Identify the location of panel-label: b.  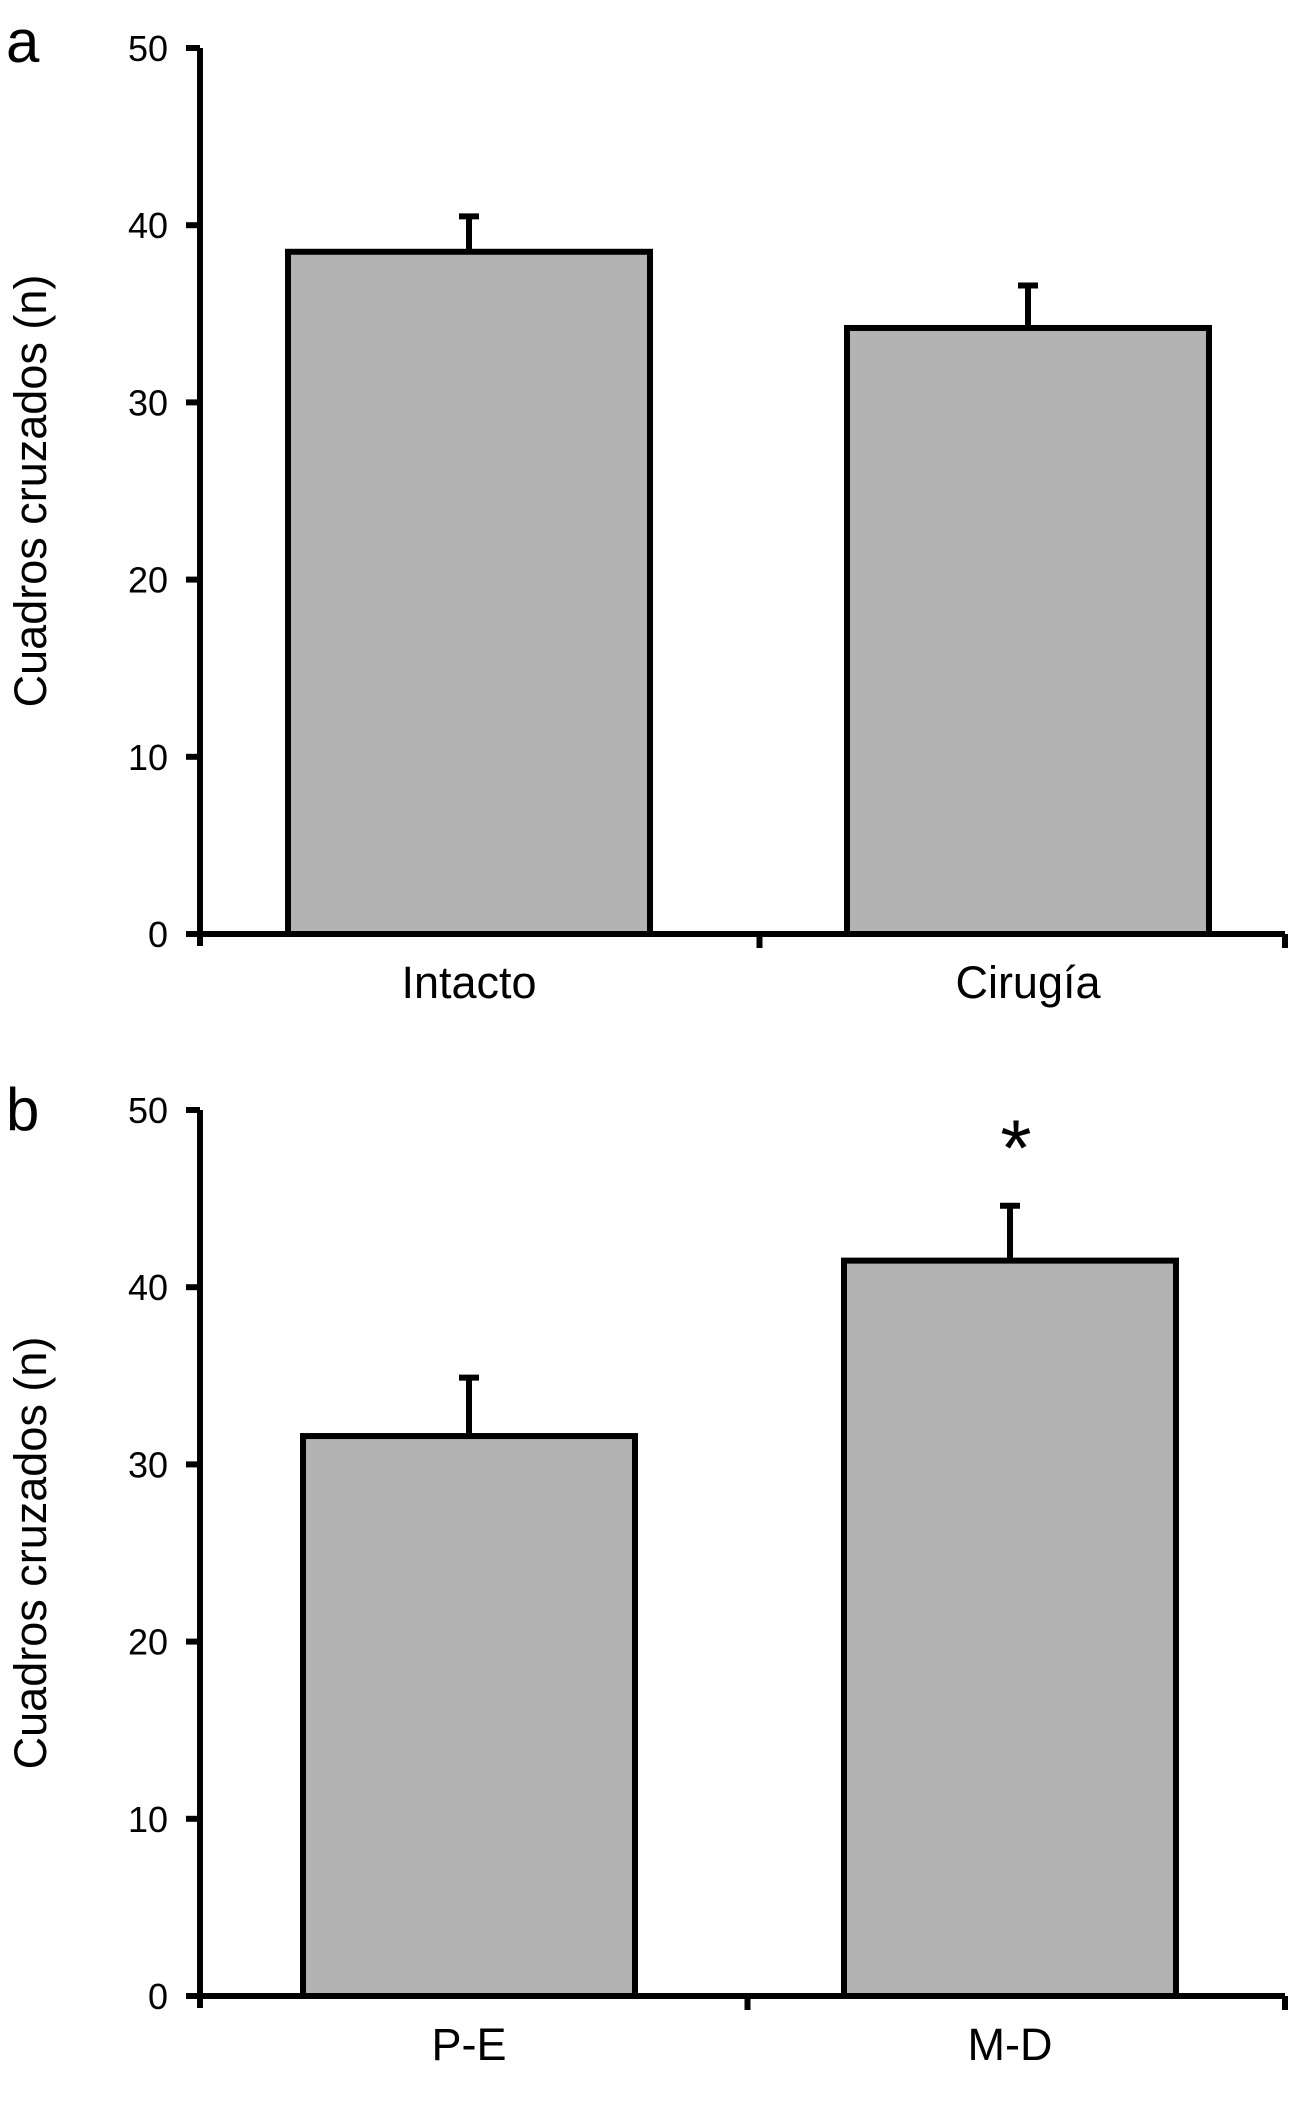
(22, 1109).